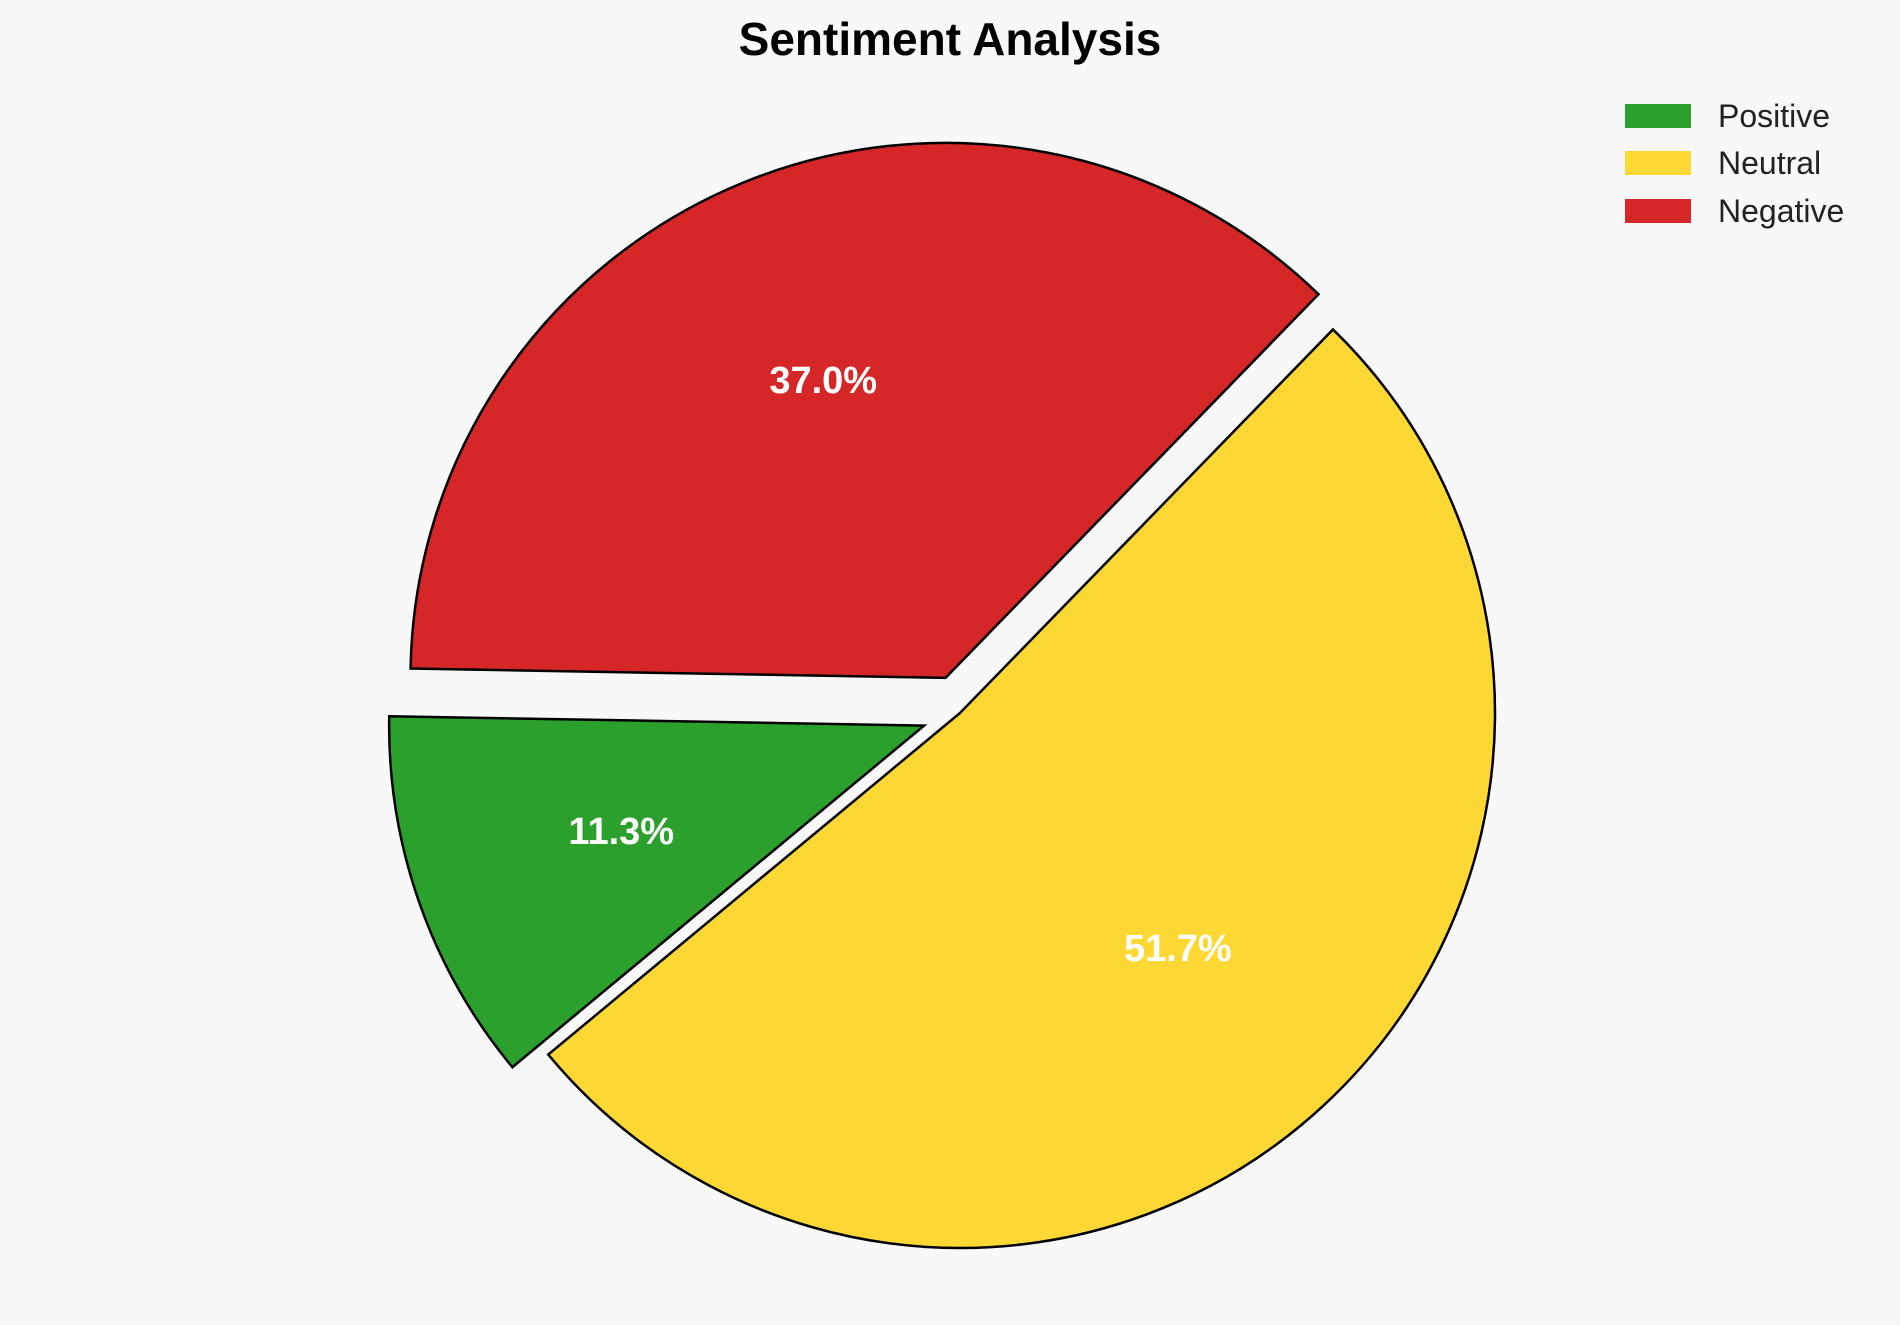  What do you see at coordinates (1769, 163) in the screenshot?
I see `legend-label-neutral: Neutral` at bounding box center [1769, 163].